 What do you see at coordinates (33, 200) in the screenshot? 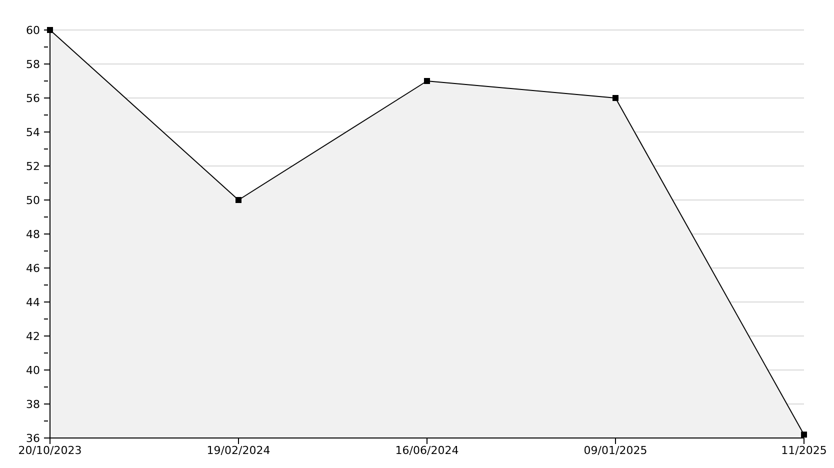
I see `y-tick-label: 50` at bounding box center [33, 200].